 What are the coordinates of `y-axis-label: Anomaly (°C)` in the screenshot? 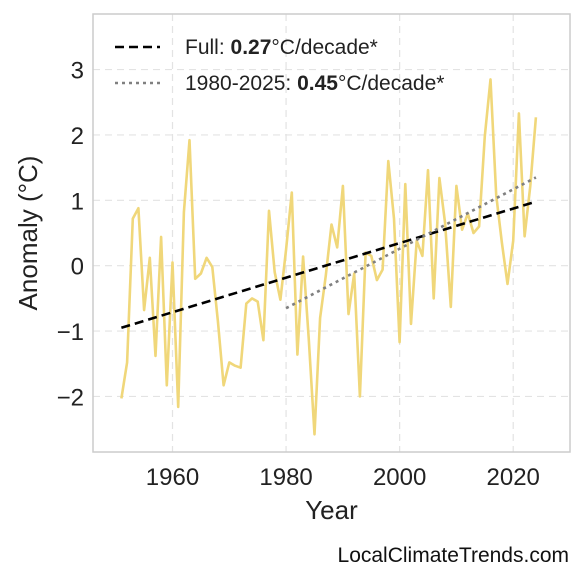 It's located at (28, 233).